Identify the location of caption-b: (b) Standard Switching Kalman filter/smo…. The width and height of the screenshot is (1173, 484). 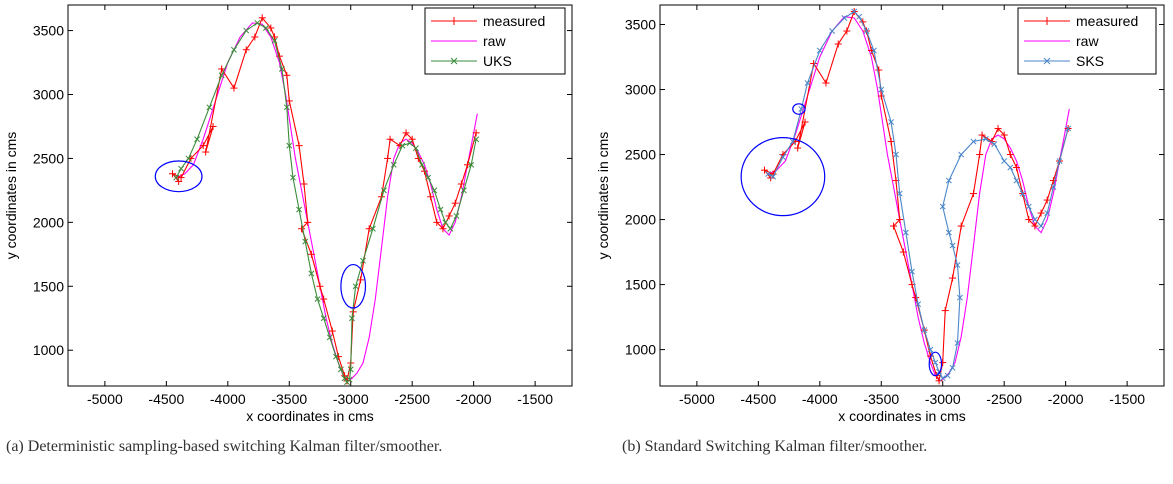
(775, 446).